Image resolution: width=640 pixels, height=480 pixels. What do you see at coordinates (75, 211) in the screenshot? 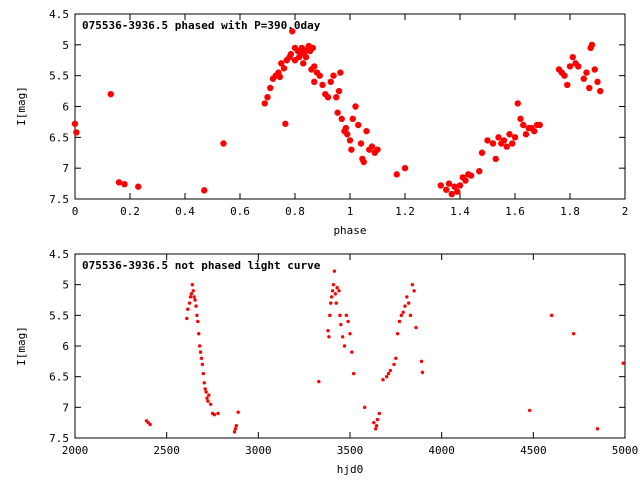
I see `phased-x-tick-label: 0` at bounding box center [75, 211].